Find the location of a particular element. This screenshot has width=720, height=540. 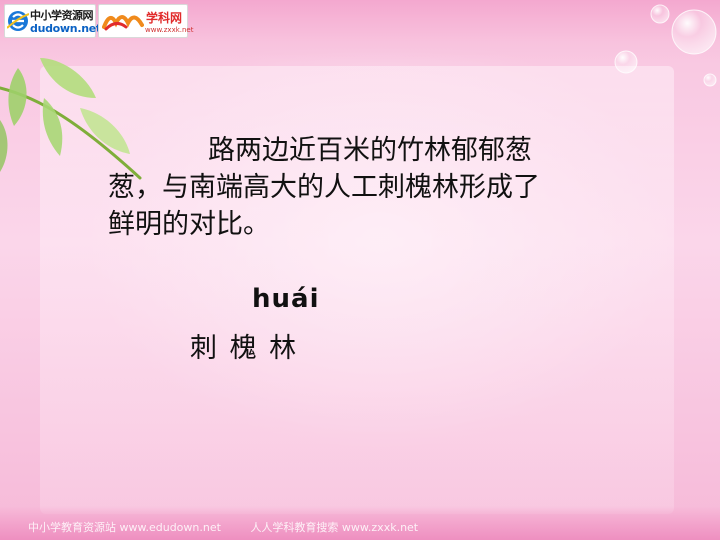

passage-line-2: 葱，与南端高大的人工刺槐林形成了 is located at coordinates (324, 187).